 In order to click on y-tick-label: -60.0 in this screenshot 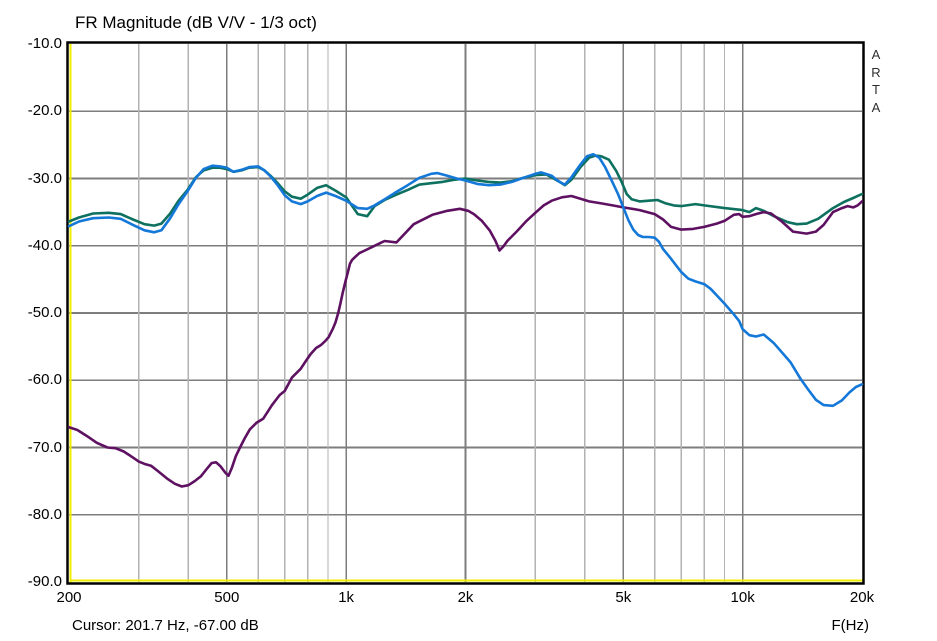, I will do `click(44, 380)`.